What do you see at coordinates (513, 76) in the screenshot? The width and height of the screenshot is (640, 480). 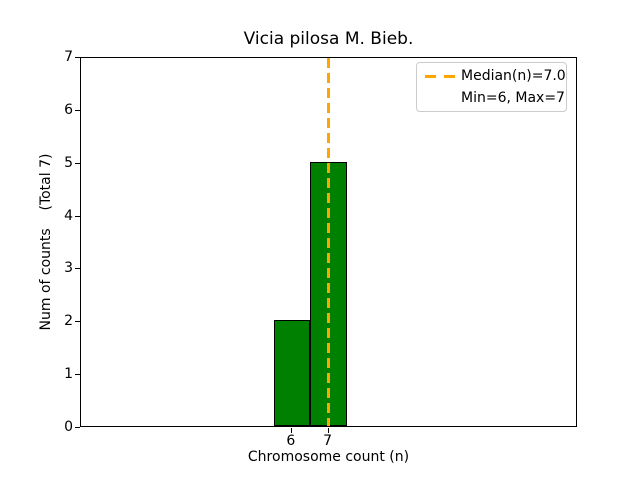 I see `legend-label-median: Median(n)=7.0` at bounding box center [513, 76].